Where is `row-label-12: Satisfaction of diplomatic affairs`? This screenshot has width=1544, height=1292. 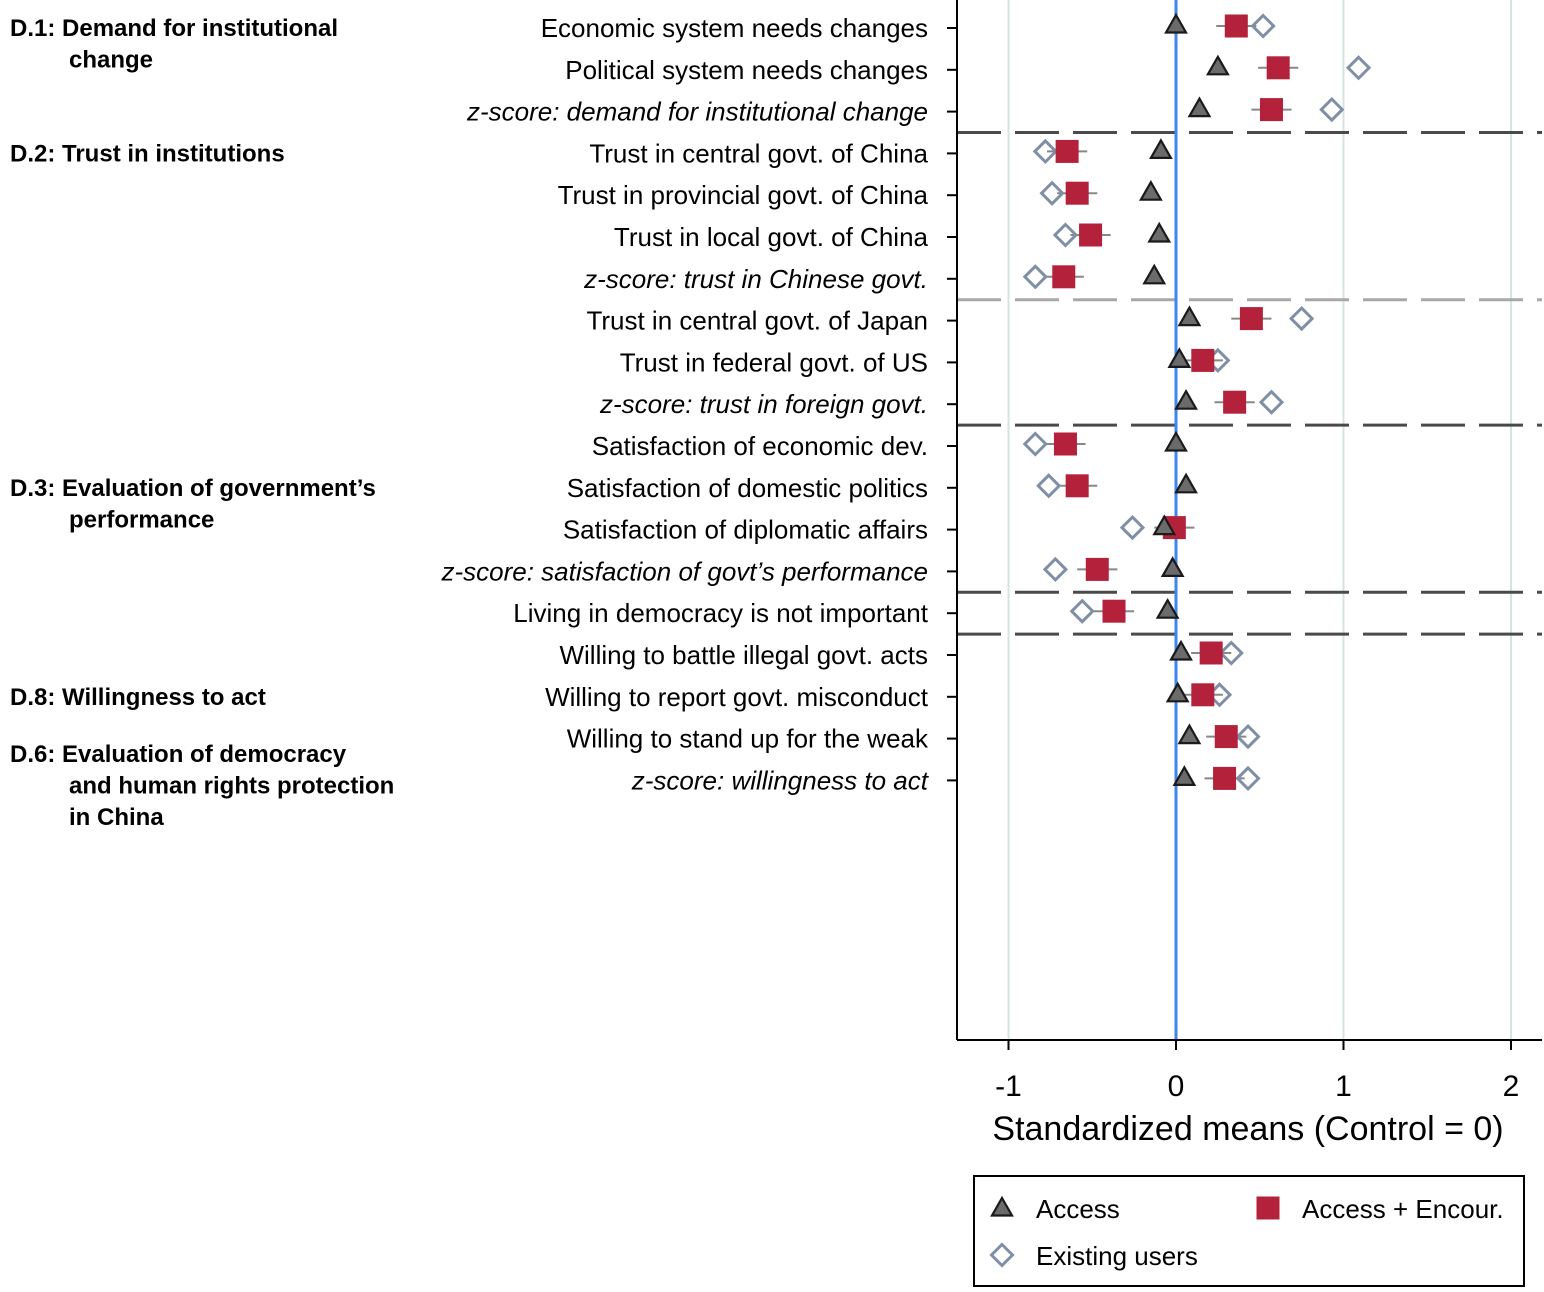
row-label-12: Satisfaction of diplomatic affairs is located at coordinates (745, 530).